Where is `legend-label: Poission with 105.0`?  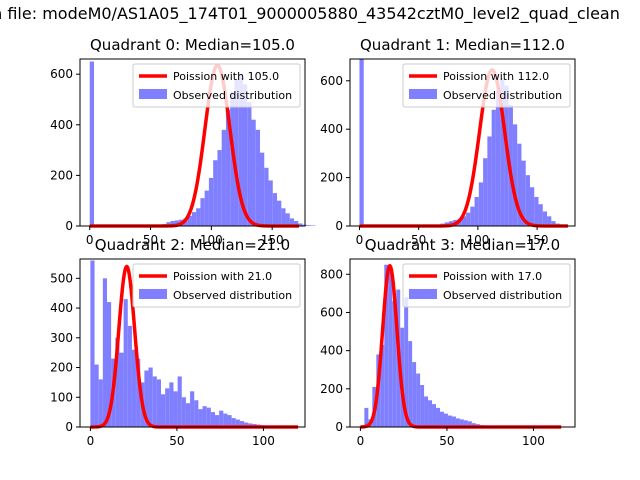
legend-label: Poission with 105.0 is located at coordinates (226, 76).